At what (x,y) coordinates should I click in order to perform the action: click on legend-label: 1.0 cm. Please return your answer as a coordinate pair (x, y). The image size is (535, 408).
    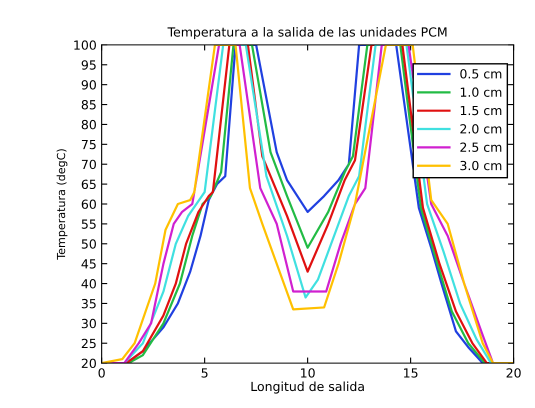
    Looking at the image, I should click on (481, 92).